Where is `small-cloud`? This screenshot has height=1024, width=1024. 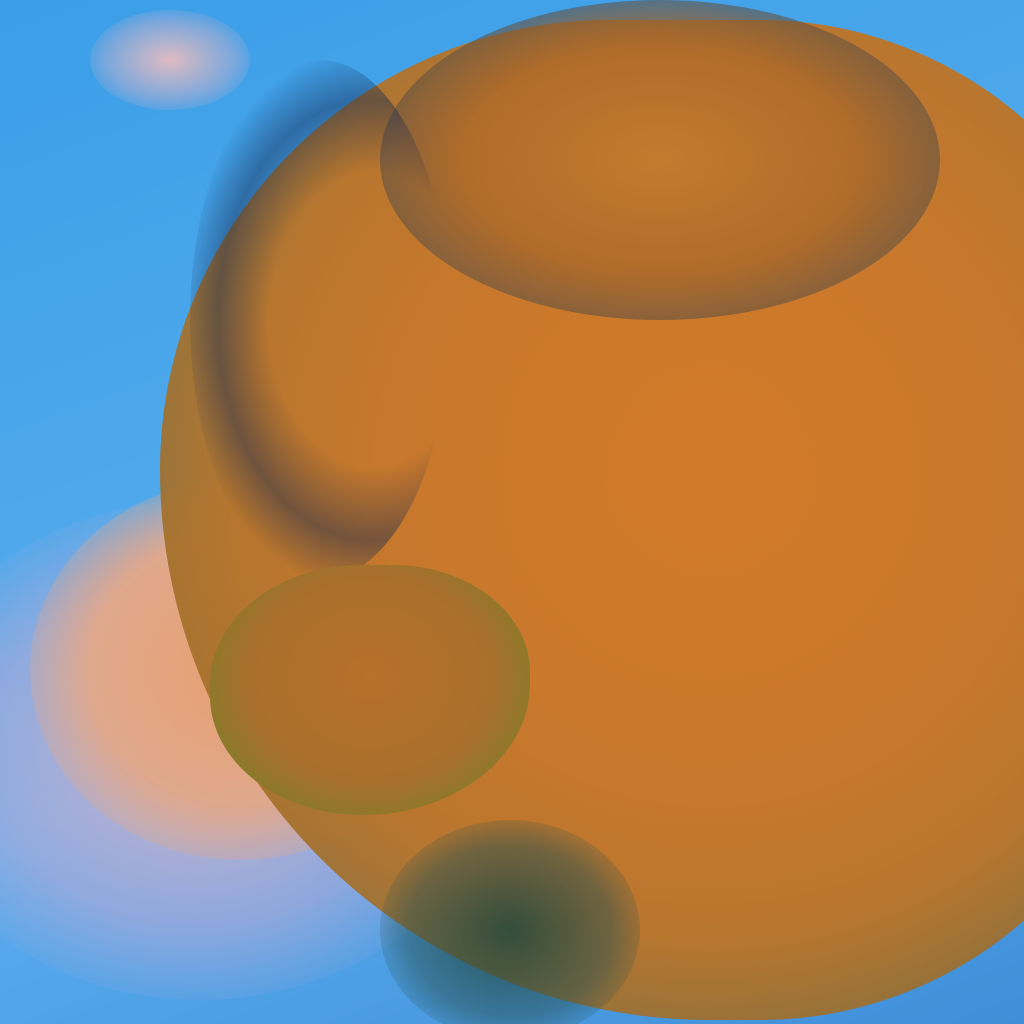
small-cloud is located at coordinates (170, 60).